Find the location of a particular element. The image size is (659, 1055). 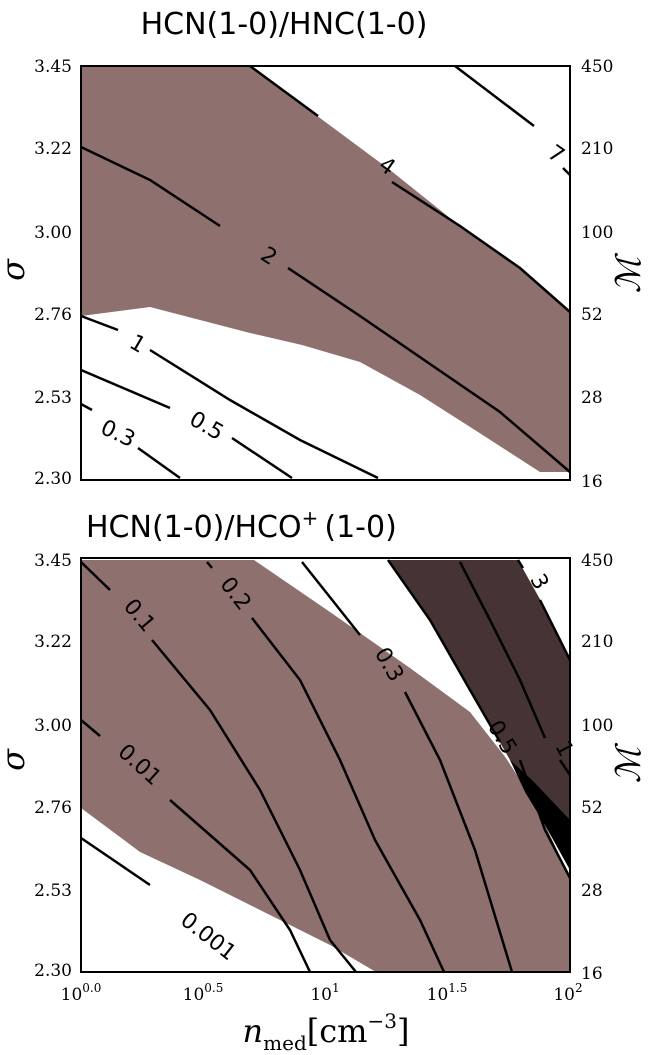

top-contour-label: 0.3 is located at coordinates (118, 433).